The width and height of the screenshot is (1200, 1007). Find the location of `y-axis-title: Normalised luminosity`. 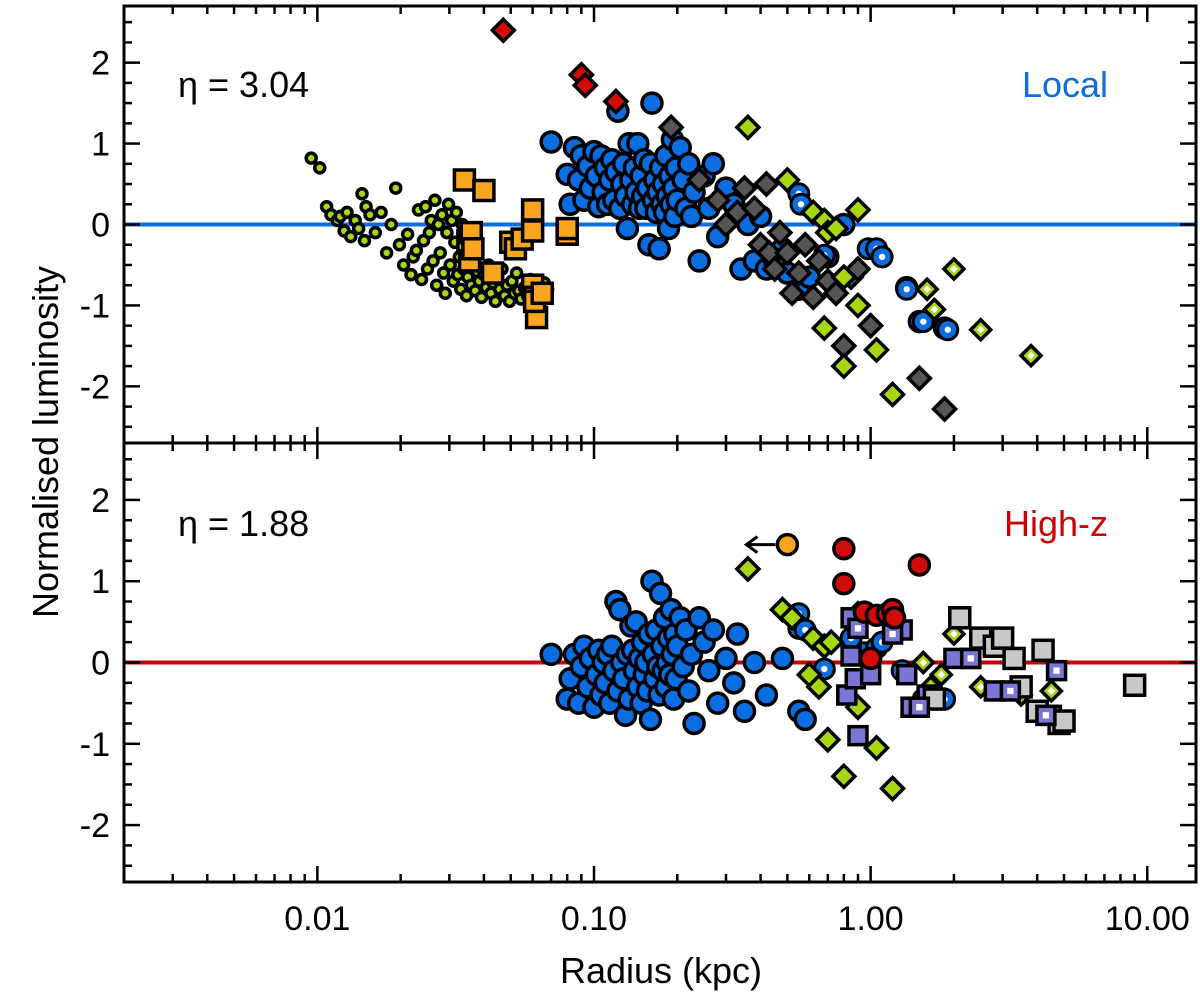

y-axis-title: Normalised luminosity is located at coordinates (45, 442).